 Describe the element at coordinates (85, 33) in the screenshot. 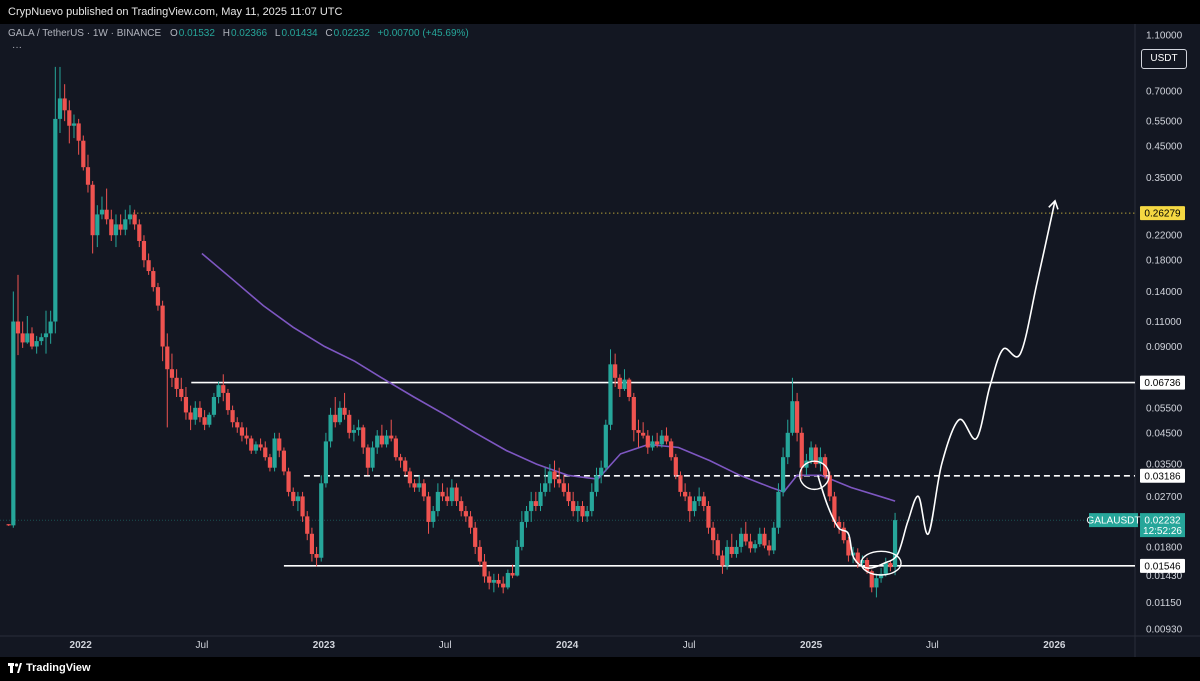

I see `legend-symbol: GALA / TetherUS · 1W · BINANCE` at that location.